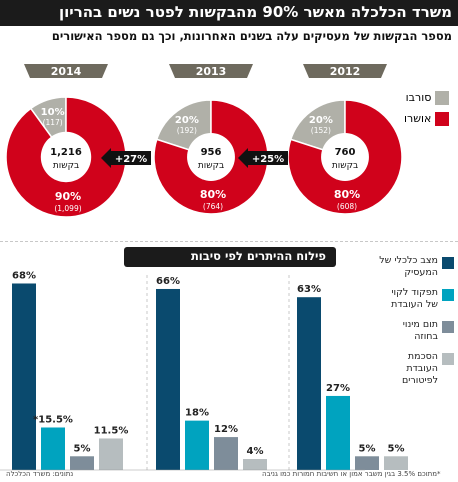 The height and width of the screenshot is (482, 458). I want to click on bar-value-label: 18%, so click(197, 413).